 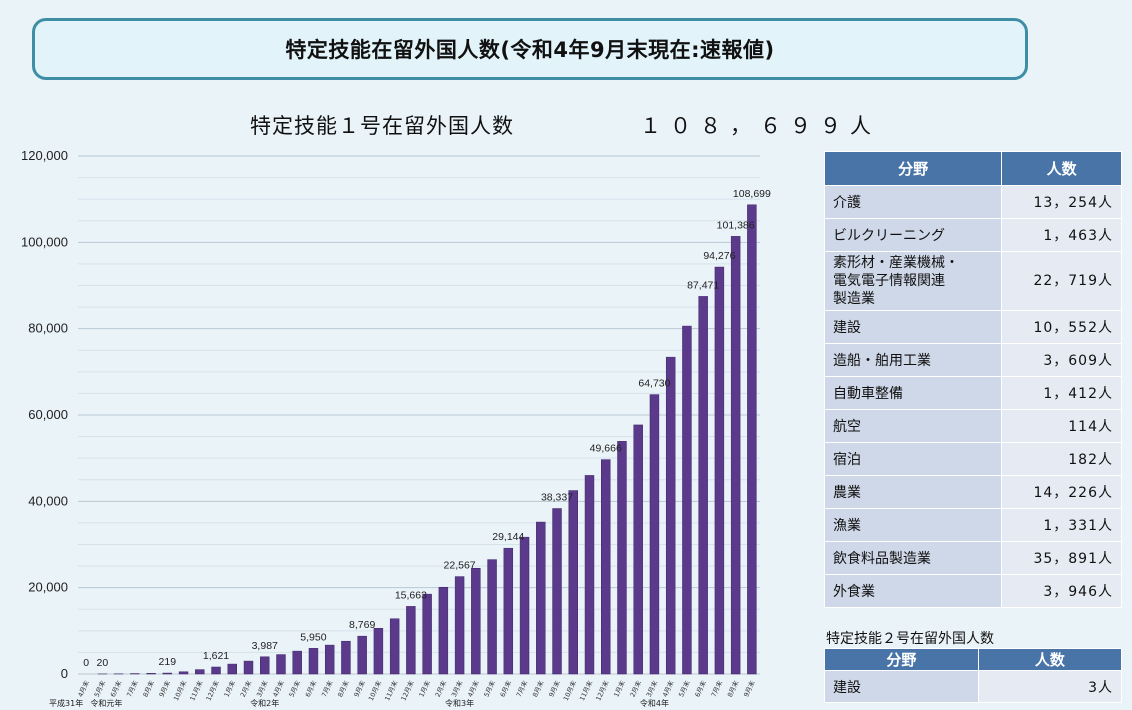 What do you see at coordinates (913, 202) in the screenshot?
I see `field-name: 介護` at bounding box center [913, 202].